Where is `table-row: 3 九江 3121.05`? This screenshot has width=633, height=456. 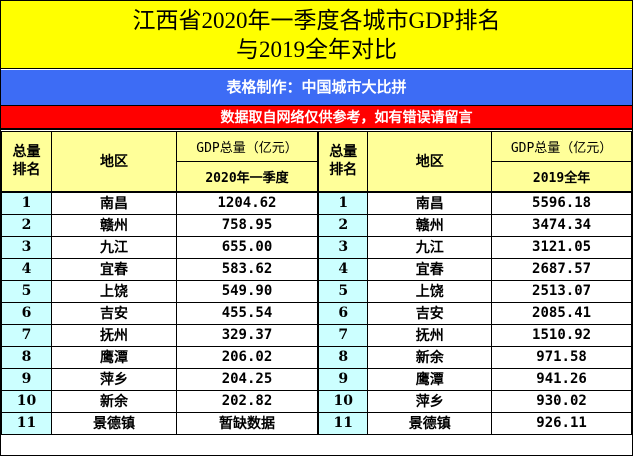 table-row: 3 九江 3121.05 is located at coordinates (474, 247).